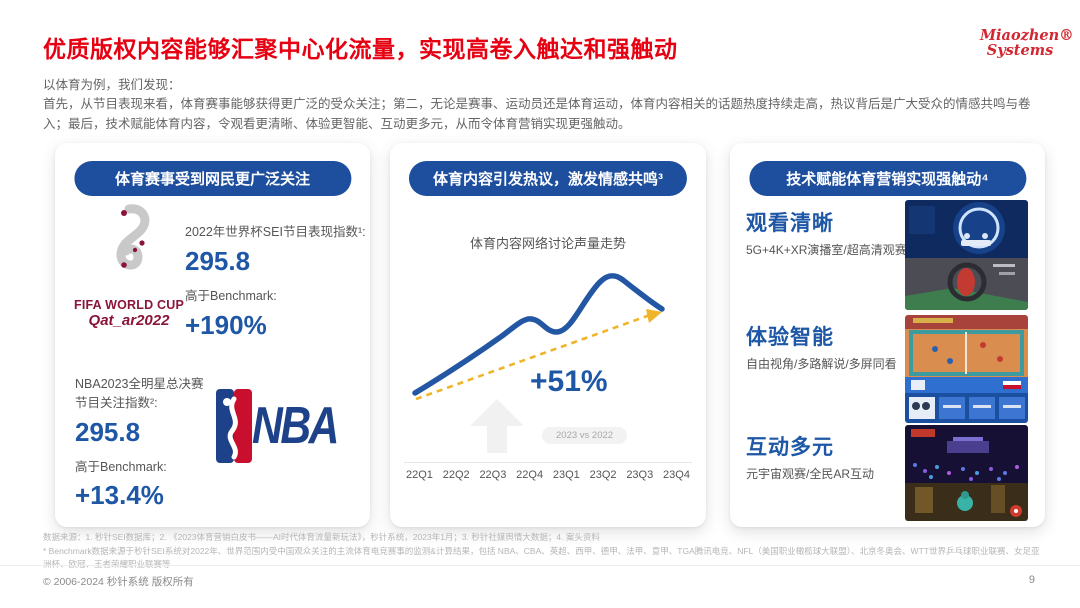 The height and width of the screenshot is (608, 1080). What do you see at coordinates (540, 565) in the screenshot?
I see `footer-divider` at bounding box center [540, 565].